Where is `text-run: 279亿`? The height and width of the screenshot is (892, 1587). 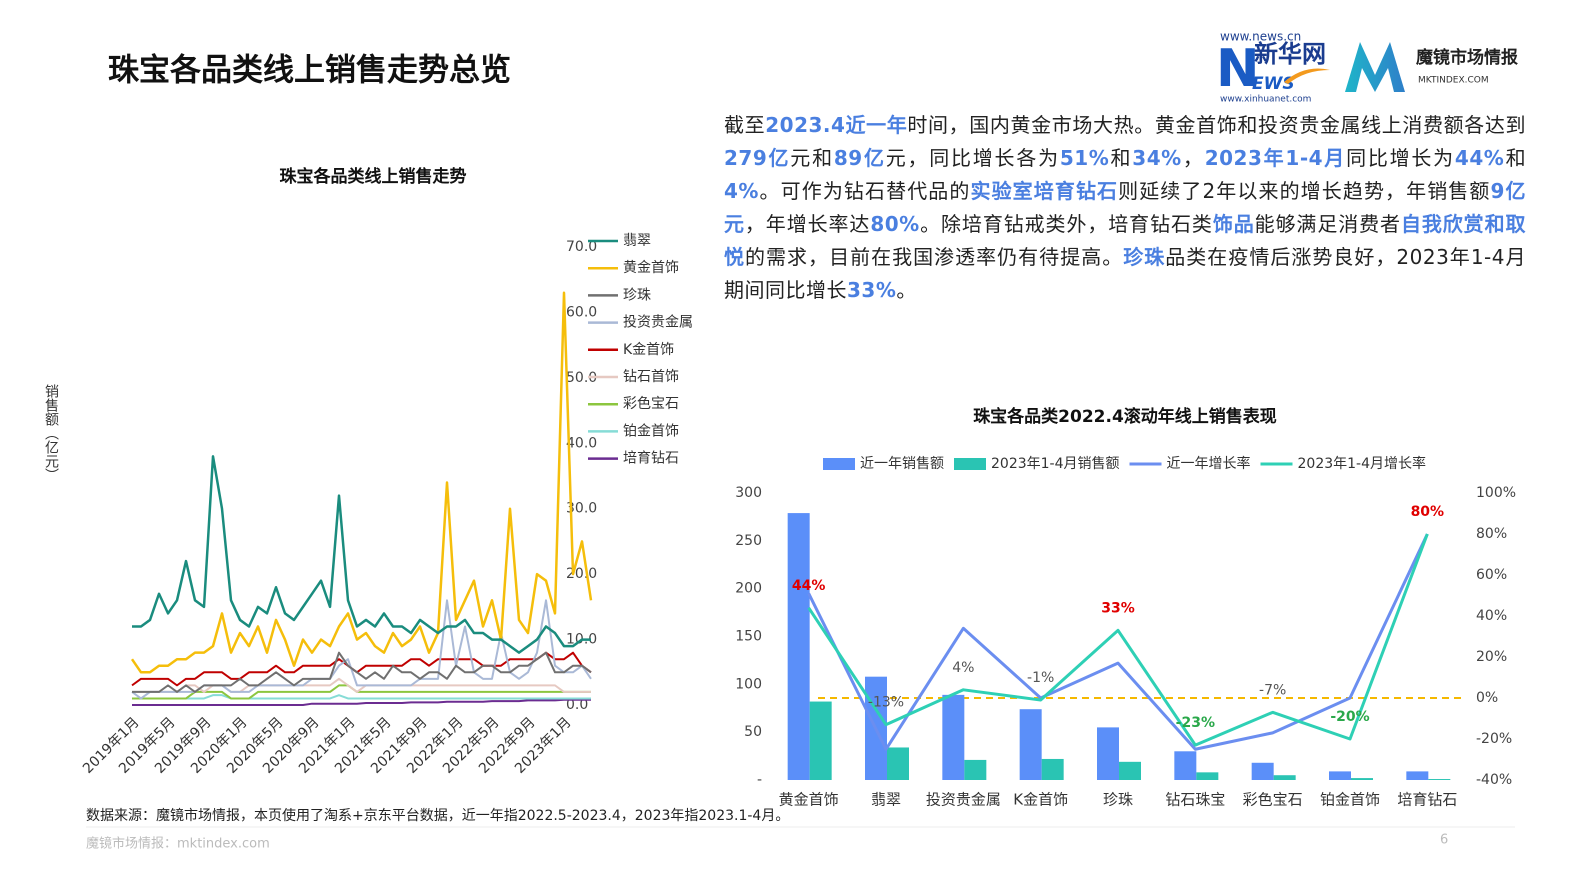 text-run: 279亿 is located at coordinates (757, 158).